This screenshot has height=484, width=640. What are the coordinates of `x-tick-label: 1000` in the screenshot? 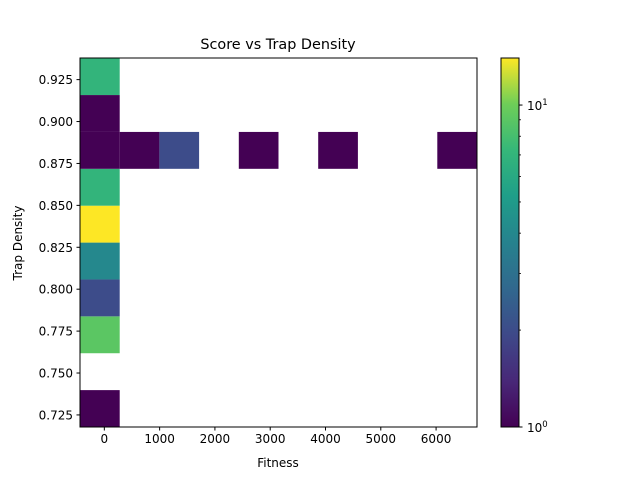 It's located at (159, 439).